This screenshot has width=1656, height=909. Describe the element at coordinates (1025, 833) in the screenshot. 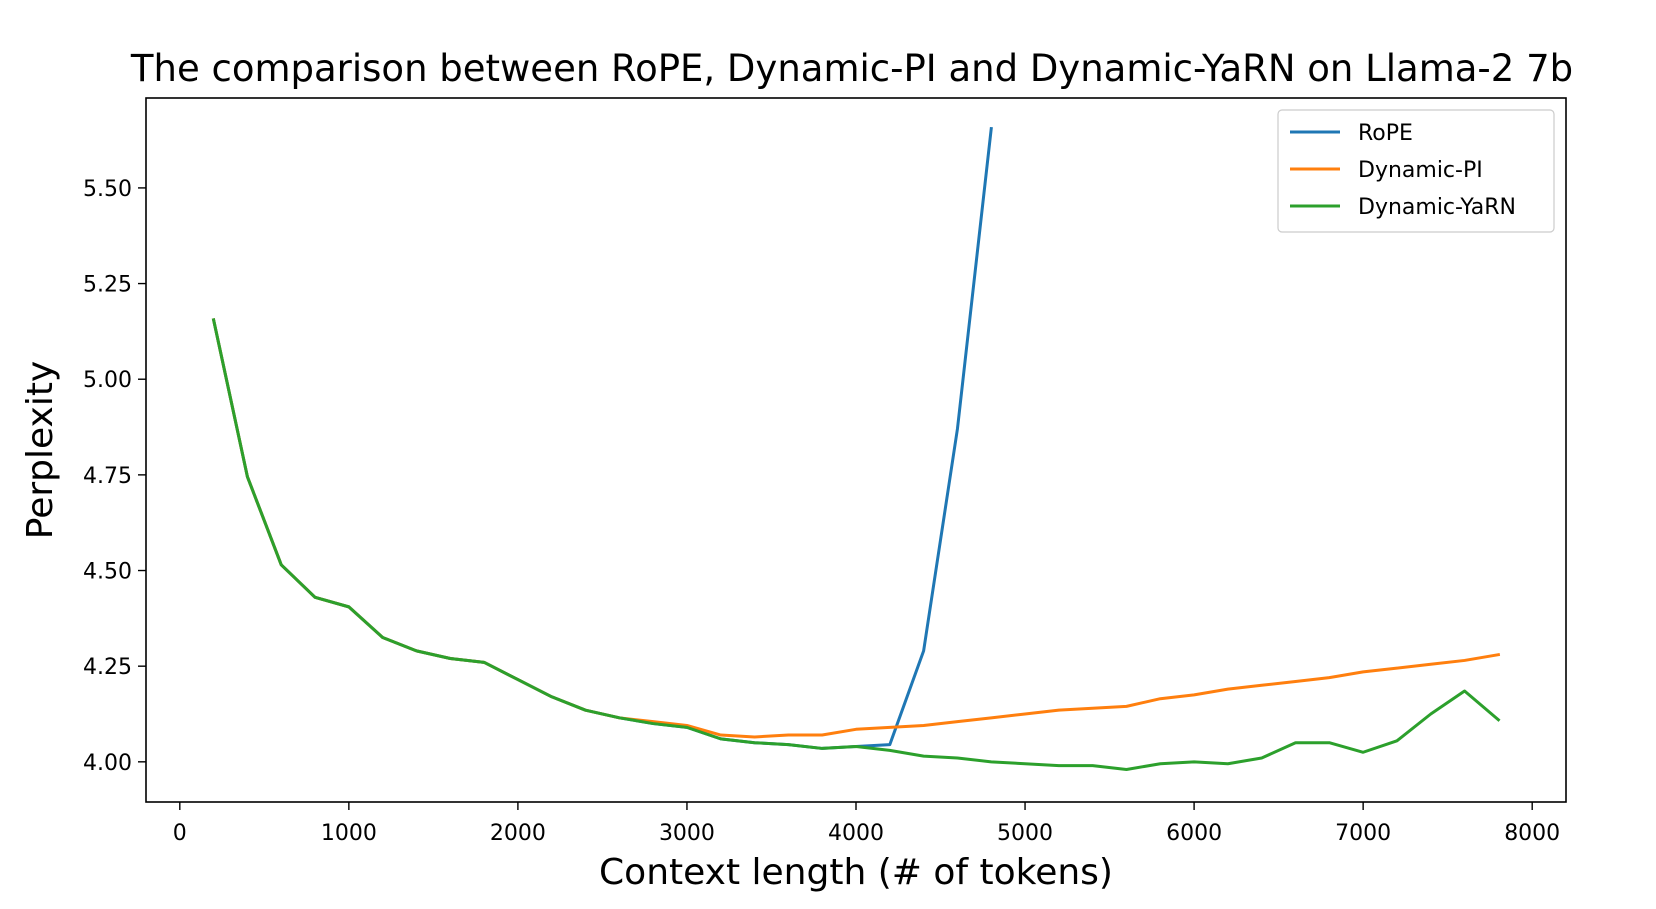

I see `x-tick-label: 5000` at that location.